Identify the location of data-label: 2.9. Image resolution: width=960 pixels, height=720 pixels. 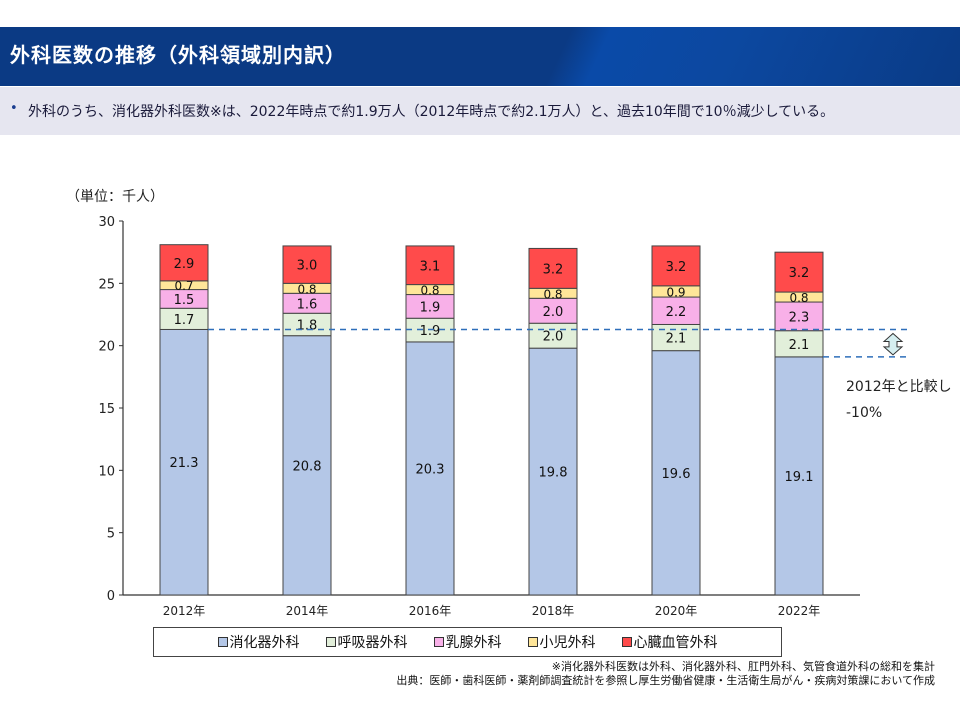
(184, 264).